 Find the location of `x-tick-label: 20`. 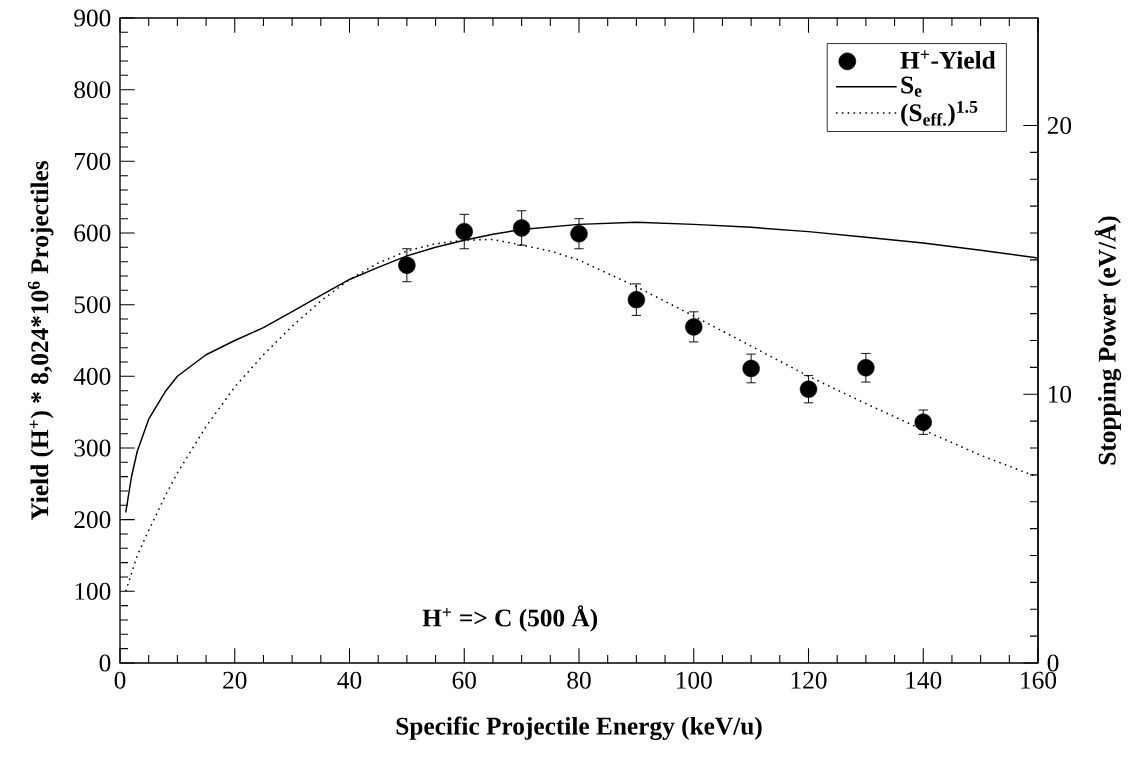

x-tick-label: 20 is located at coordinates (235, 680).